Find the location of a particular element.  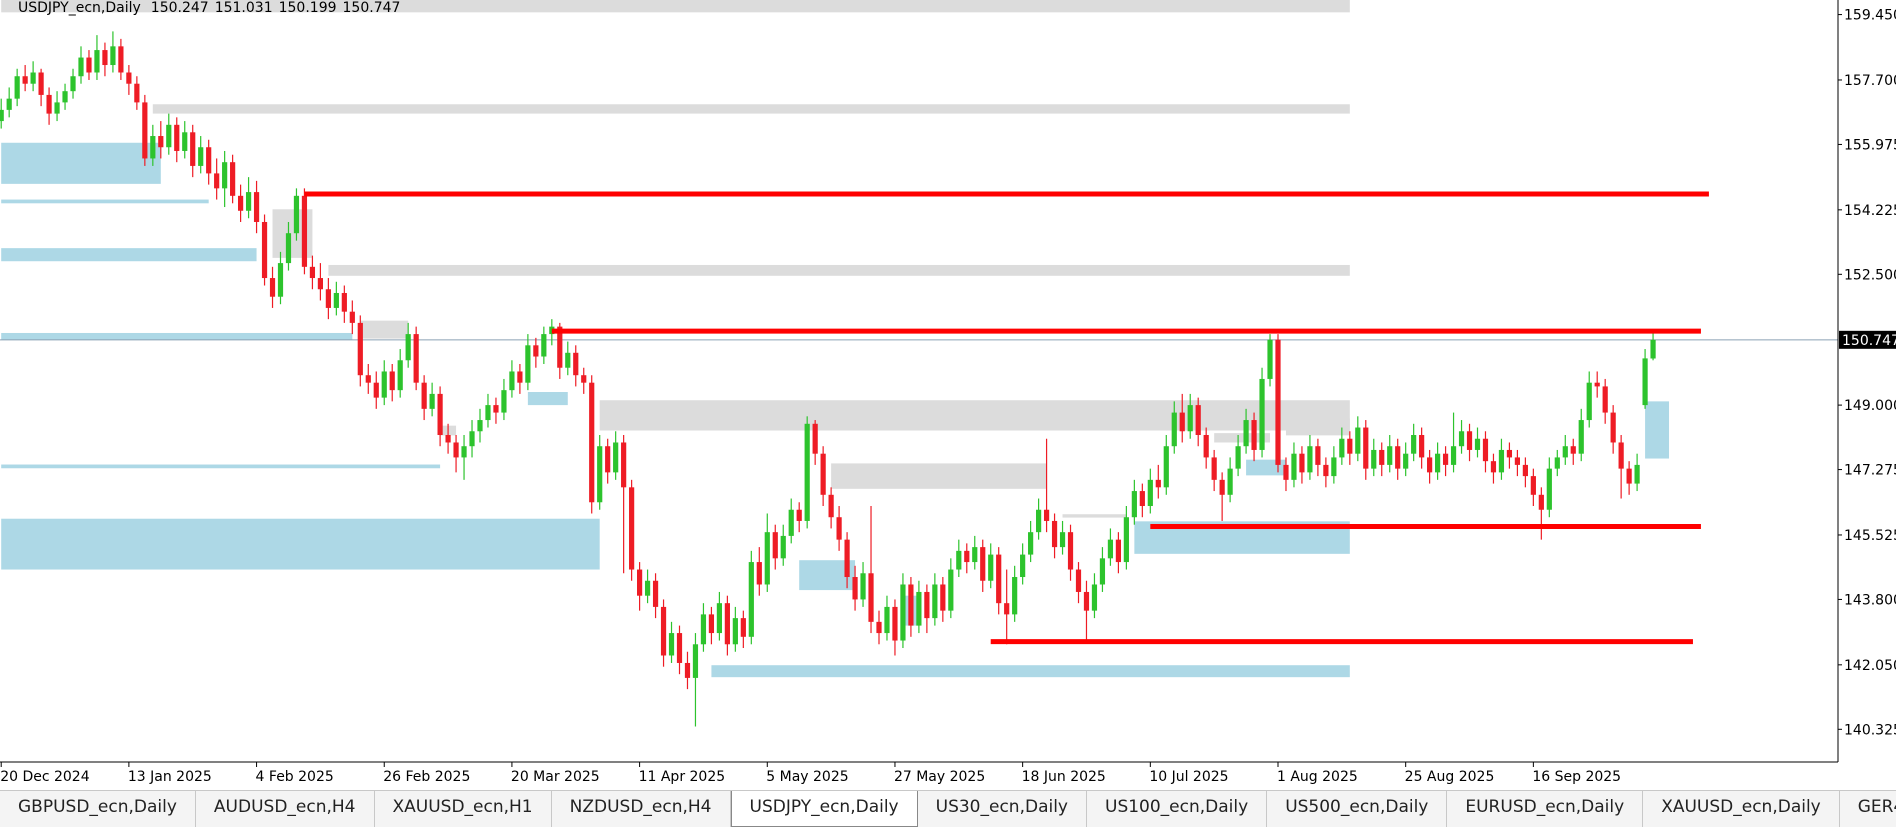

tab: XAUUSD_ecn,H1 is located at coordinates (463, 809).